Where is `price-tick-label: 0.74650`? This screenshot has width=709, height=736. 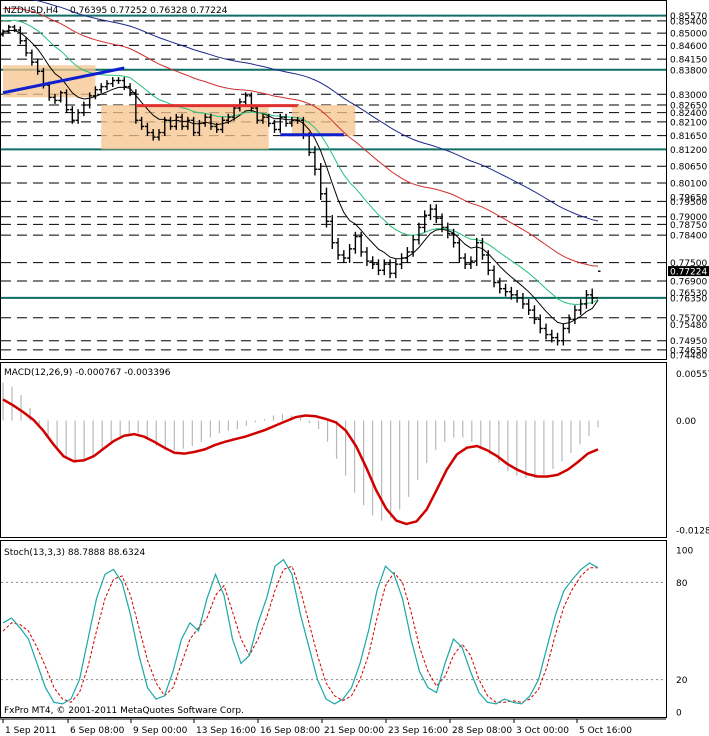
price-tick-label: 0.74650 is located at coordinates (688, 351).